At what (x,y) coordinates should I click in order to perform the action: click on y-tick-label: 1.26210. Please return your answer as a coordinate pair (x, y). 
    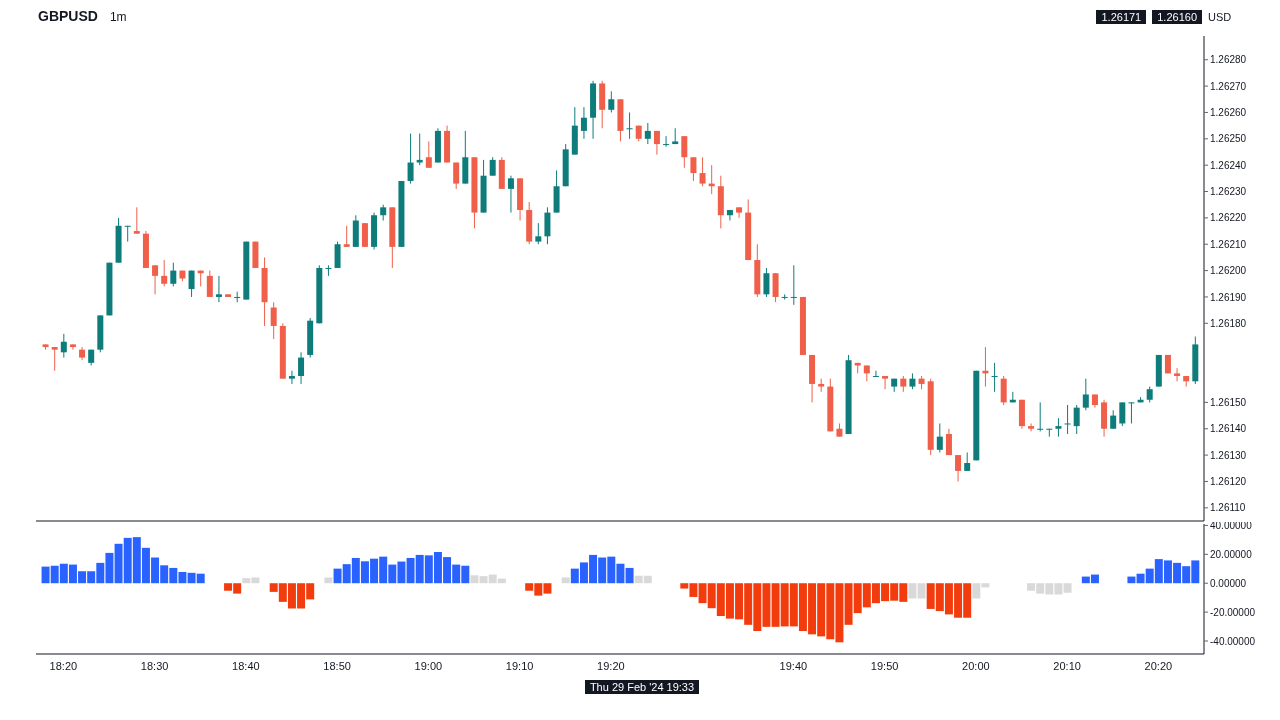
    Looking at the image, I should click on (1228, 244).